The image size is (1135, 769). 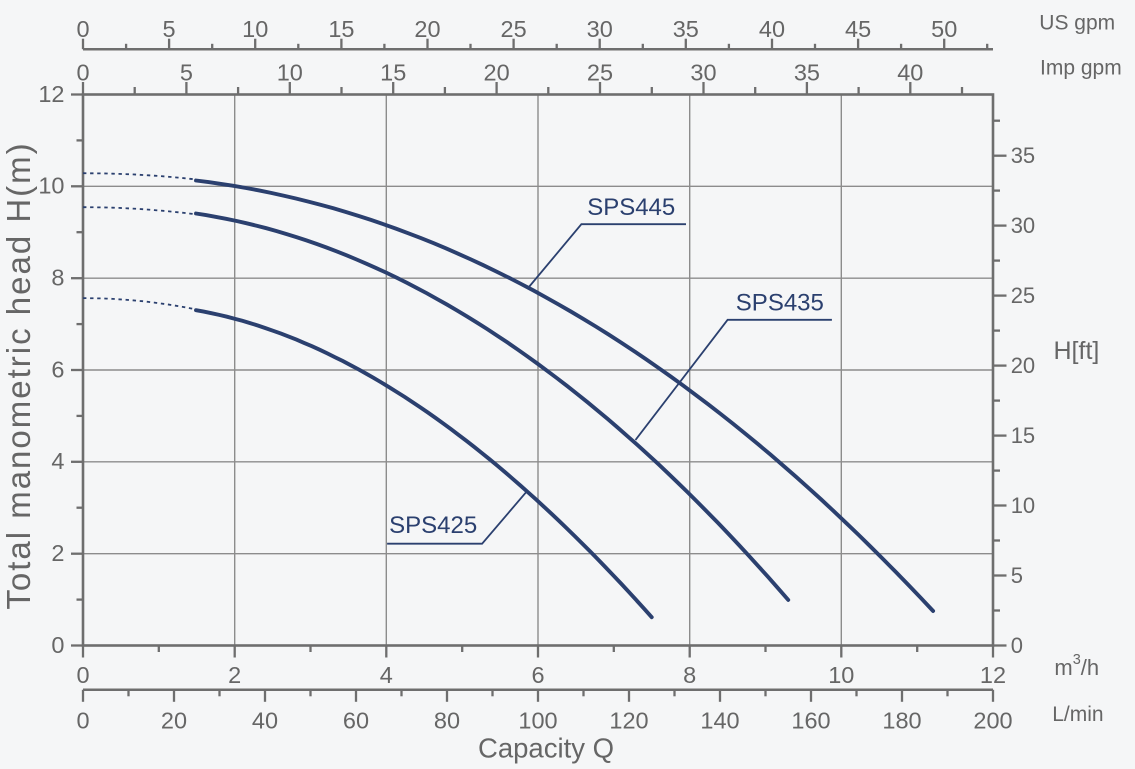 I want to click on svg-text: 200, so click(x=992, y=721).